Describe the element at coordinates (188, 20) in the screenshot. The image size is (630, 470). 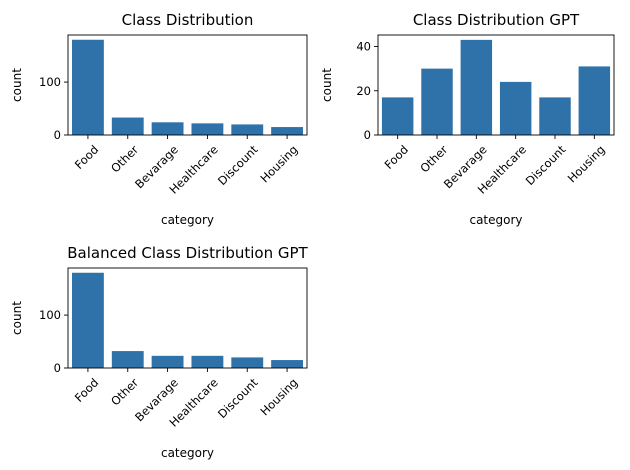
I see `chart-title: Class Distribution` at that location.